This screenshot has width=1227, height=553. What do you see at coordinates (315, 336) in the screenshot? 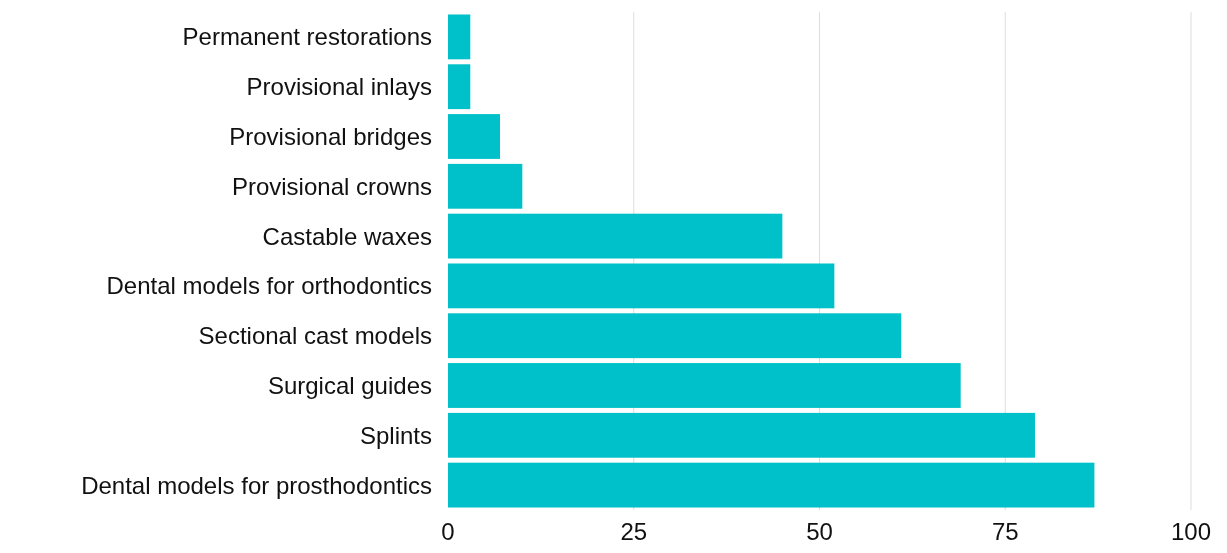
I see `y-tick-label: Sectional cast models` at bounding box center [315, 336].